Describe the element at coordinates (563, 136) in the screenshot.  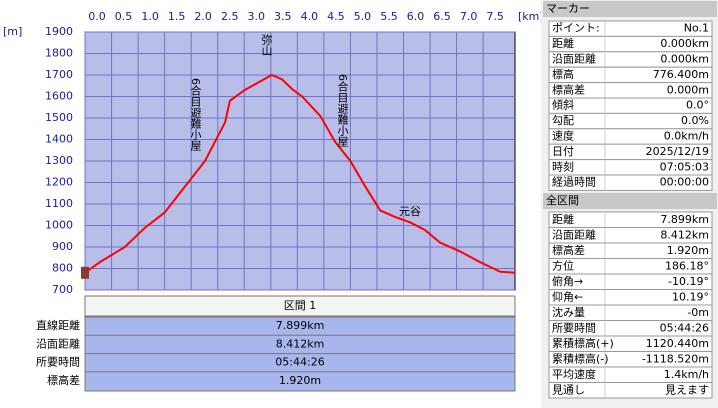
I see `panel-label: 速度` at that location.